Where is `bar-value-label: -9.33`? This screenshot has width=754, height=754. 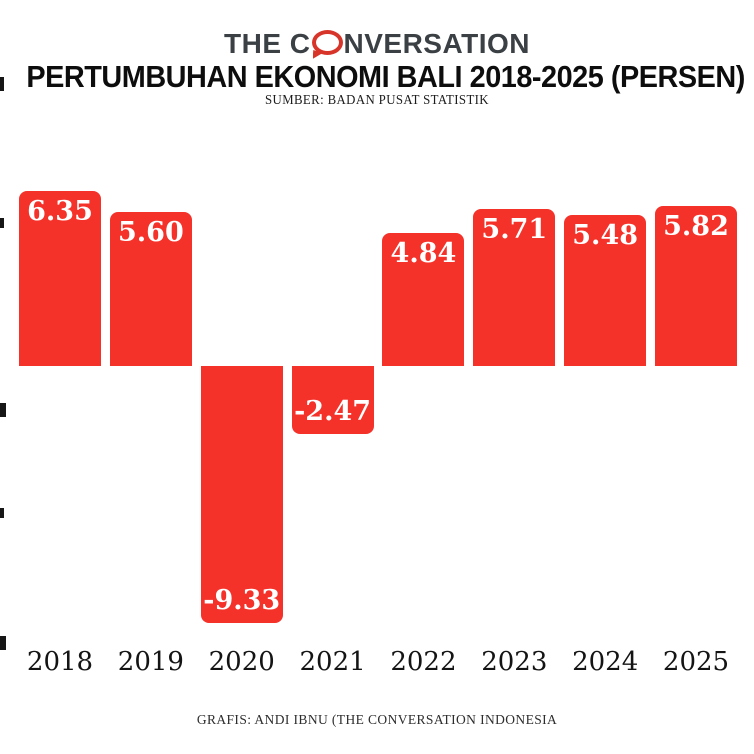
bar-value-label: -9.33 is located at coordinates (242, 601).